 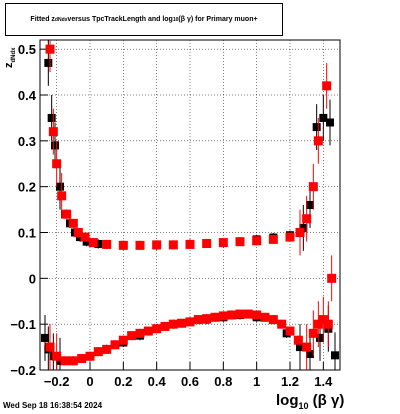 I want to click on y-tick-label: 0.3, so click(x=27, y=141).